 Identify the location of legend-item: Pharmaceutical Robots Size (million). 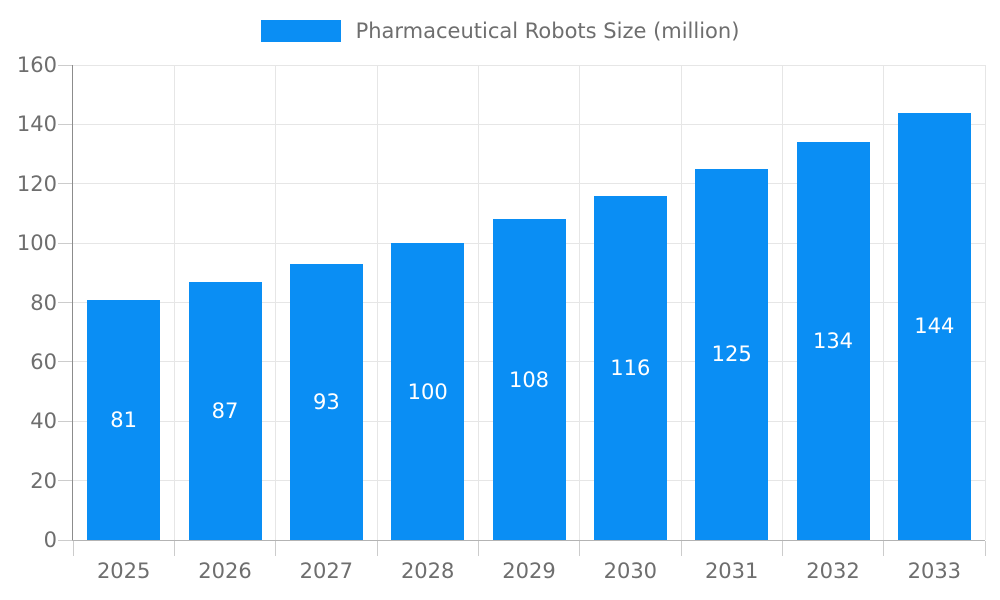
(500, 31).